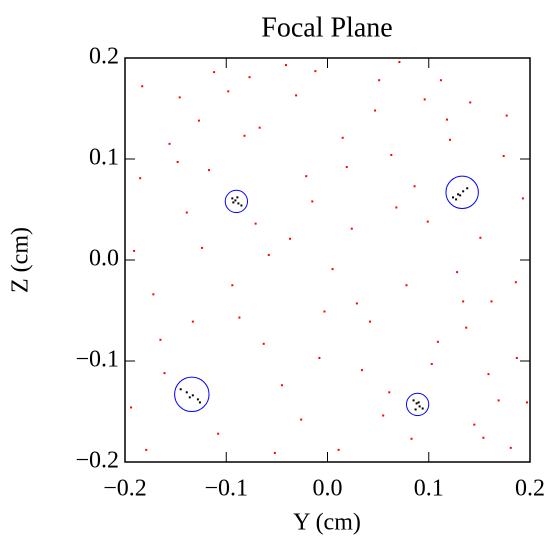 This screenshot has width=552, height=539. Describe the element at coordinates (326, 27) in the screenshot. I see `chart-title: Focal Plane` at that location.